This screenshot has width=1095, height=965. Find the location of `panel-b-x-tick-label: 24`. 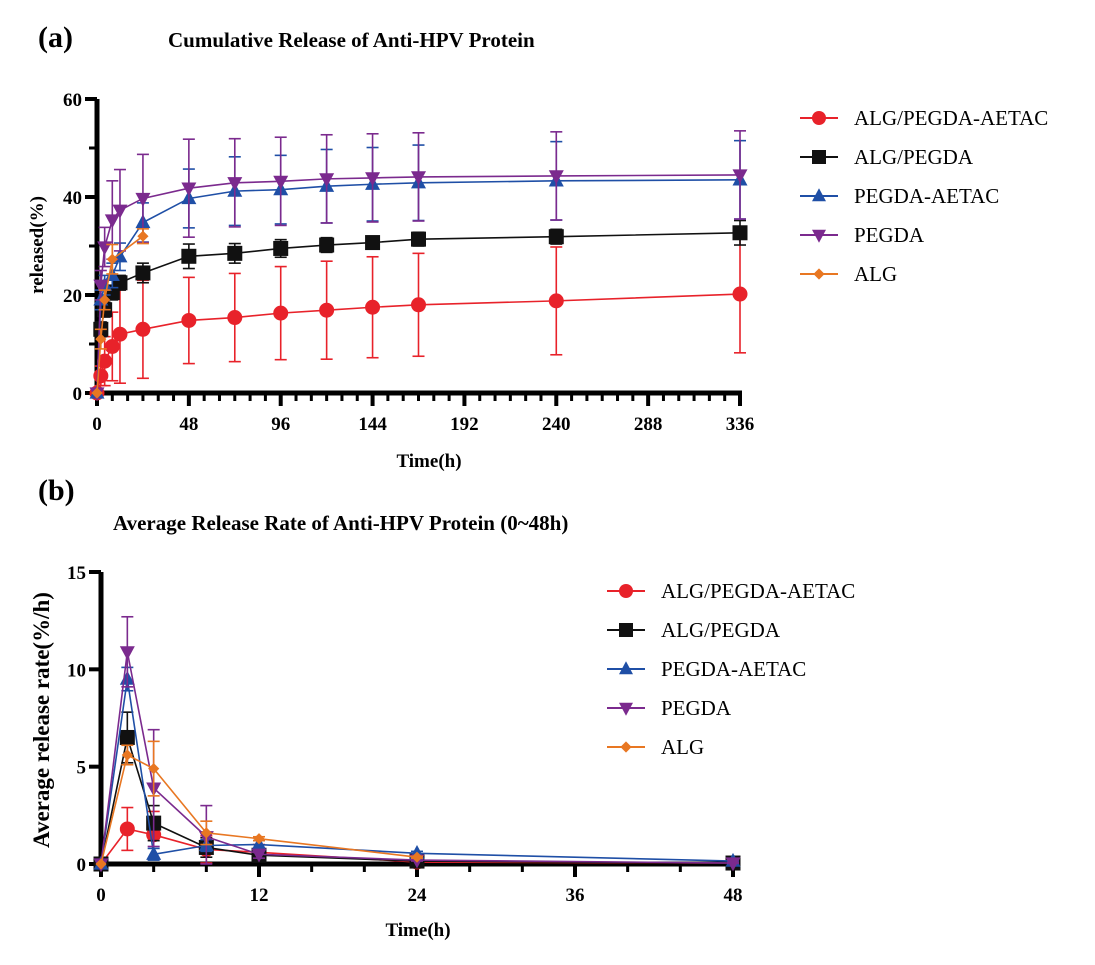

panel-b-x-tick-label: 24 is located at coordinates (418, 895).